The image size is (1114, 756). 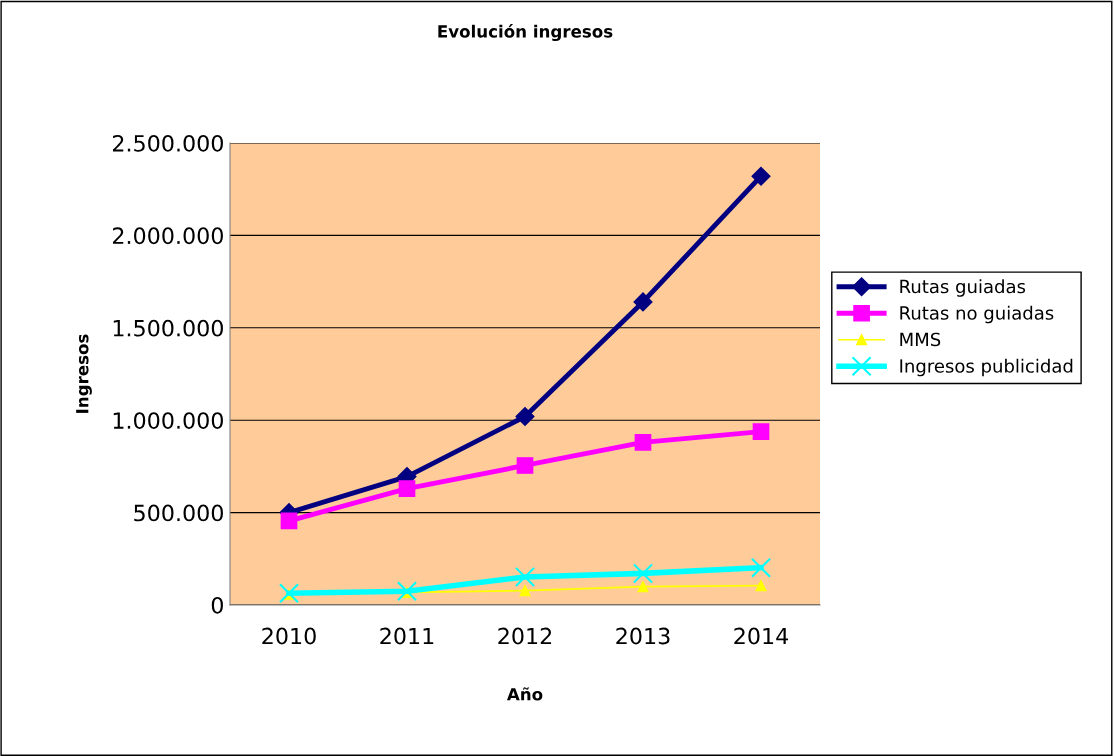 What do you see at coordinates (168, 420) in the screenshot?
I see `y-tick-label: 1.000.000` at bounding box center [168, 420].